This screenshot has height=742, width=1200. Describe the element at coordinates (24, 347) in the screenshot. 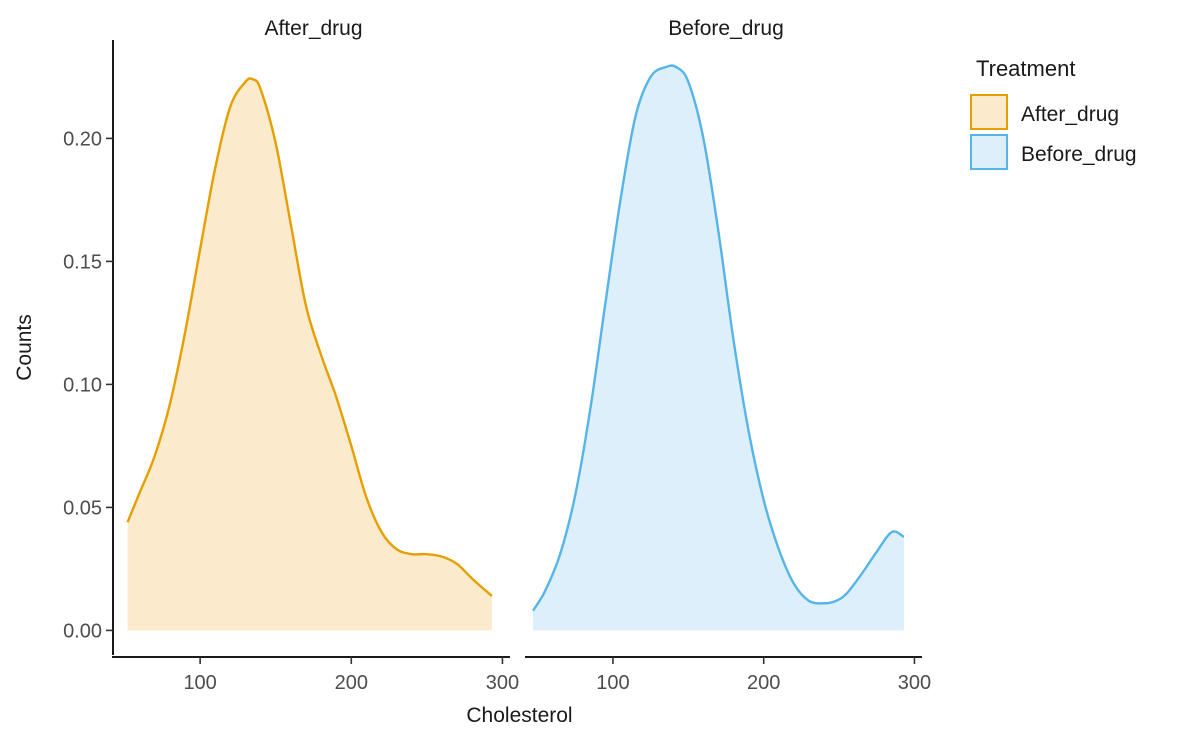

I see `y-axis-title: Counts` at that location.